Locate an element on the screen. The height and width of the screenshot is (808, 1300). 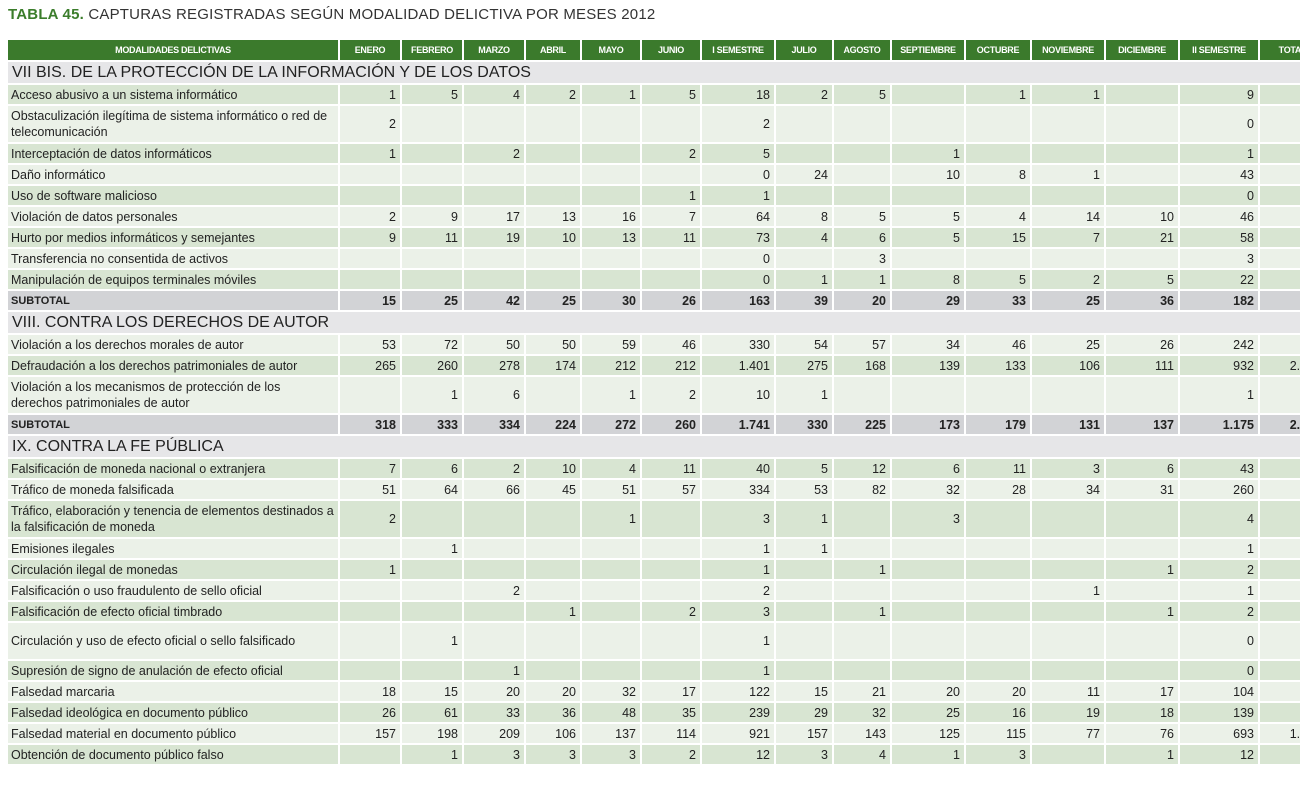
value-cell: 572 is located at coordinates (1280, 344).